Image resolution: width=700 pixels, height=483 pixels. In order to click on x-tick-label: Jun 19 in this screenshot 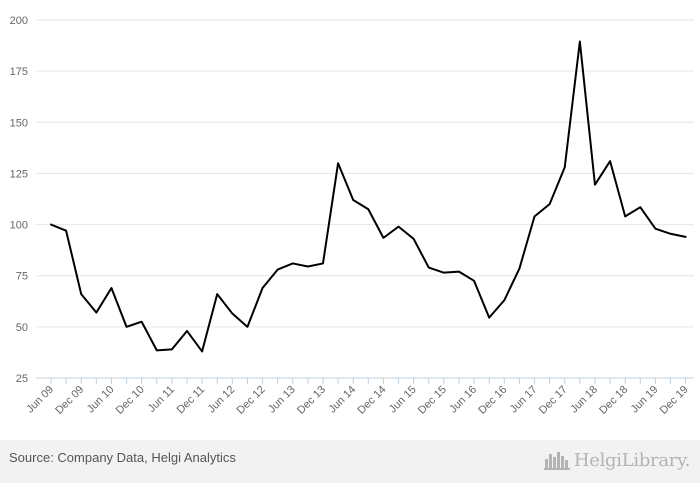, I will do `click(645, 400)`.